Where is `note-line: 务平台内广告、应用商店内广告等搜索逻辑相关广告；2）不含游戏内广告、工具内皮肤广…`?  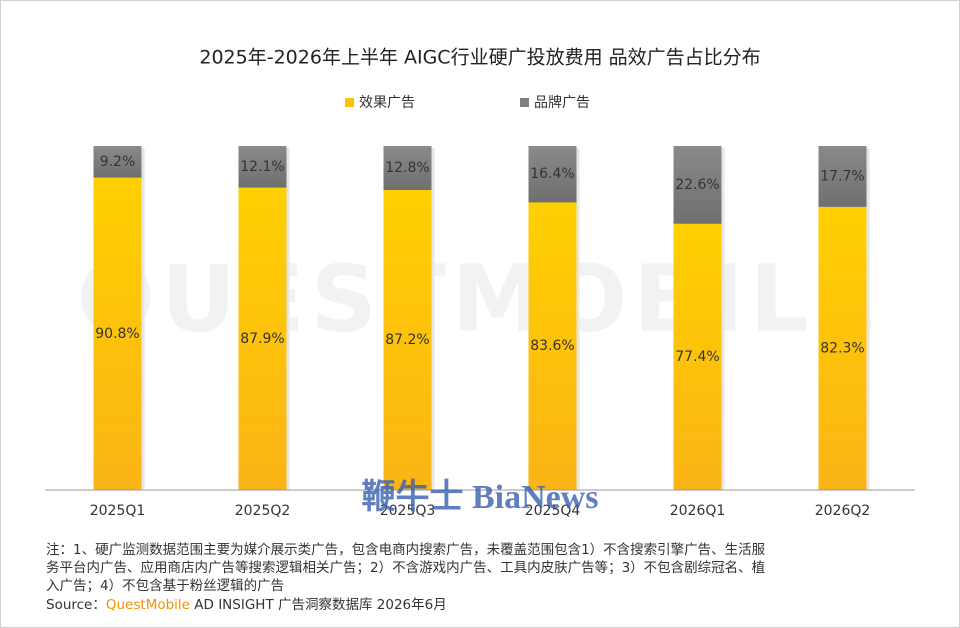
note-line: 务平台内广告、应用商店内广告等搜索逻辑相关广告；2）不含游戏内广告、工具内皮肤广… is located at coordinates (405, 567).